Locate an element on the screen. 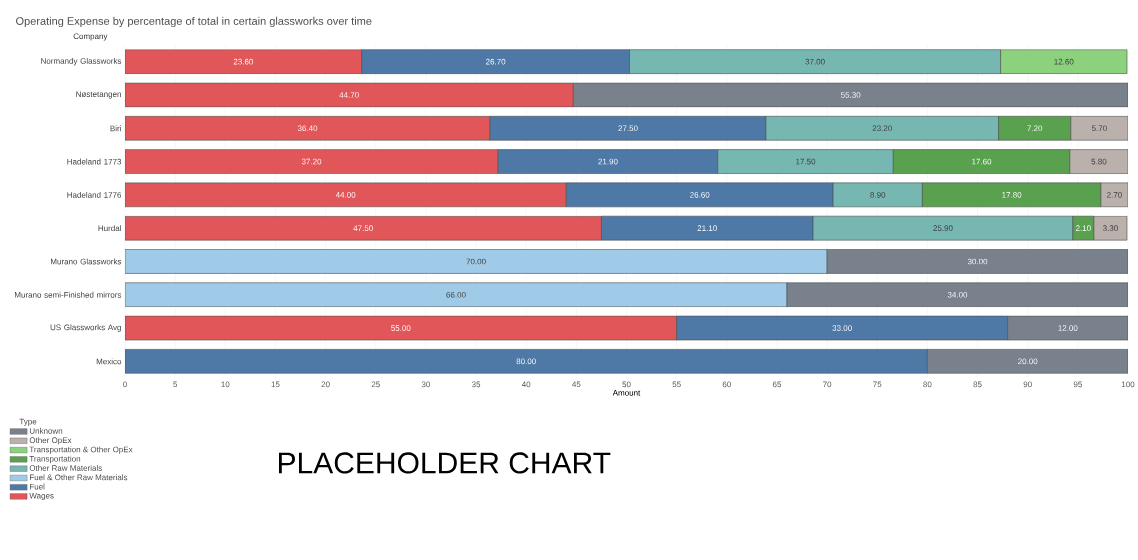  data-label: 44.70 is located at coordinates (349, 95).